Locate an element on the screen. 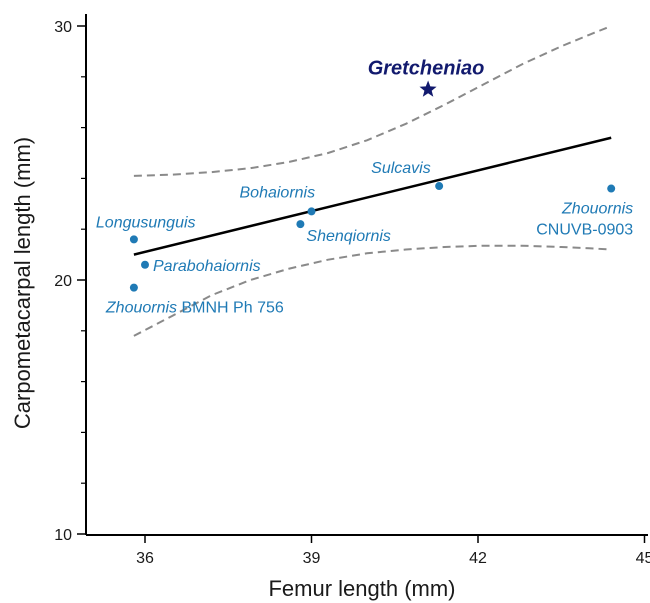  x-tick-label: 45 is located at coordinates (643, 558).